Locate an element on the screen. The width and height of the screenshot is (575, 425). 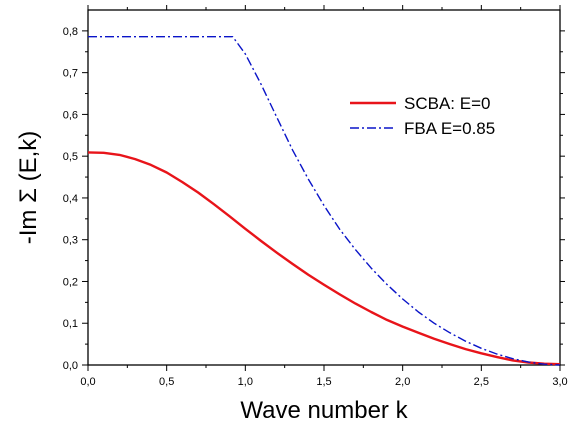
x-tick-label: 0,0 is located at coordinates (87, 382).